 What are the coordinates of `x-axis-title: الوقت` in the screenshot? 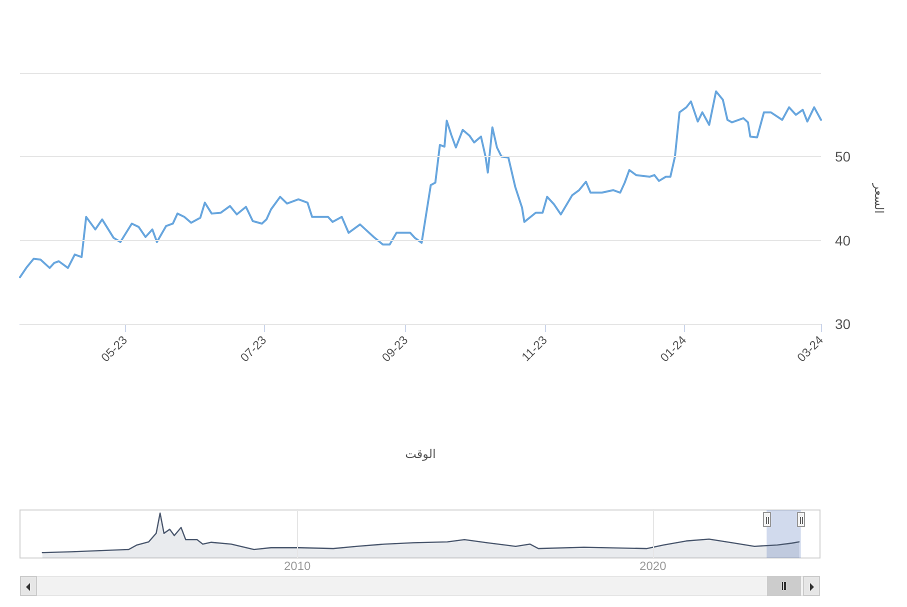 It's located at (420, 454).